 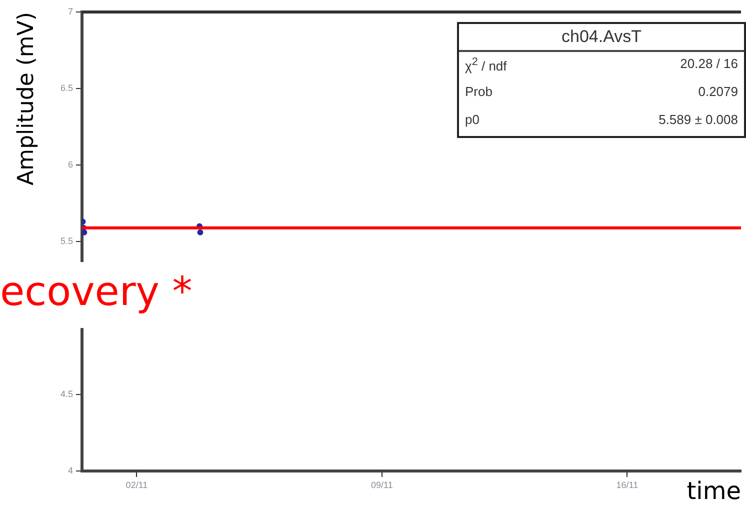 What do you see at coordinates (718, 92) in the screenshot?
I see `annotation: 0.2079` at bounding box center [718, 92].